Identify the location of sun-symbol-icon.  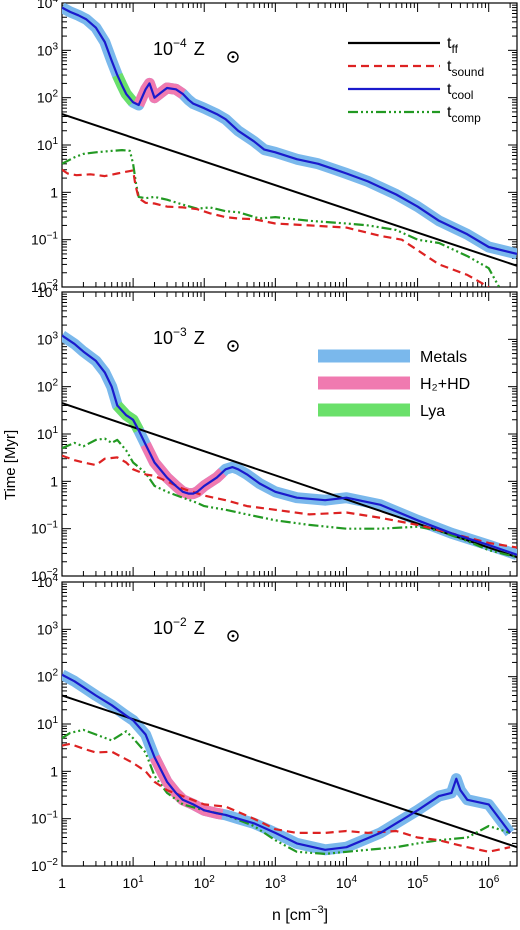
(233, 57).